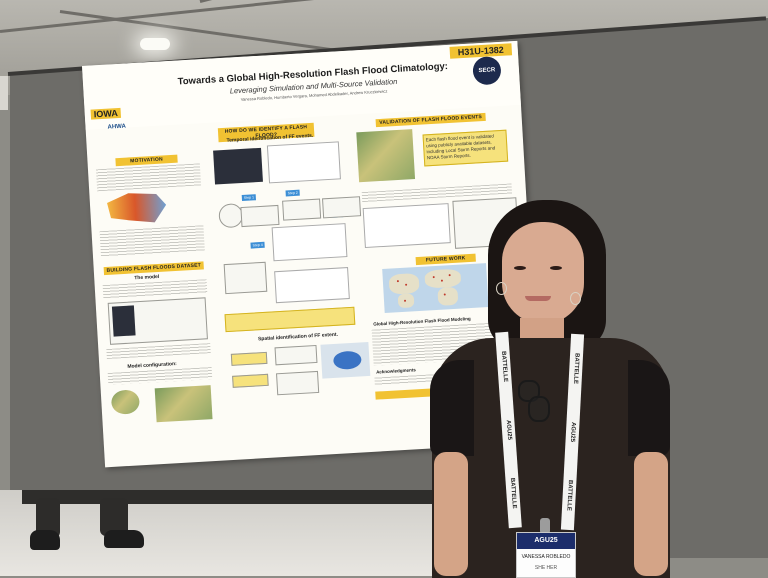  Describe the element at coordinates (123, 321) in the screenshot. I see `model-image` at that location.